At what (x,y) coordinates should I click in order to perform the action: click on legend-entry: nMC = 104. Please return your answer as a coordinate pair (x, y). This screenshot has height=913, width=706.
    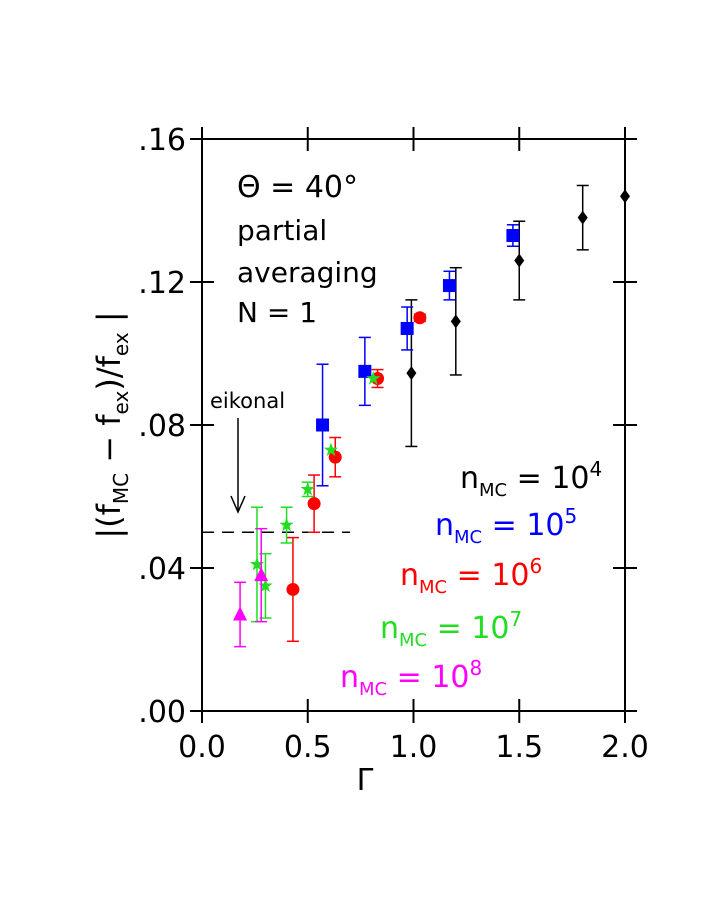
    Looking at the image, I should click on (531, 479).